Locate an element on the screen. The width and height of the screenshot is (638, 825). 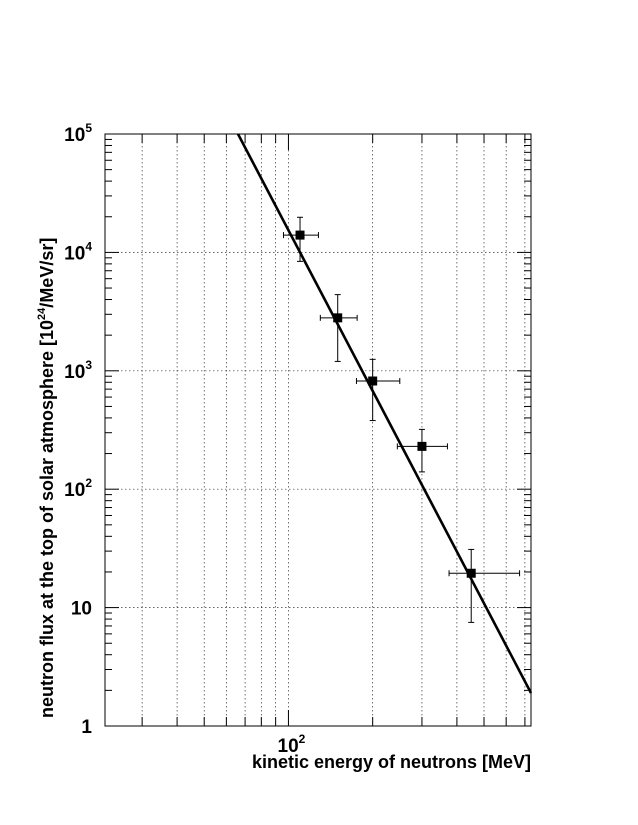
x-tick-label-base: 10 is located at coordinates (288, 746).